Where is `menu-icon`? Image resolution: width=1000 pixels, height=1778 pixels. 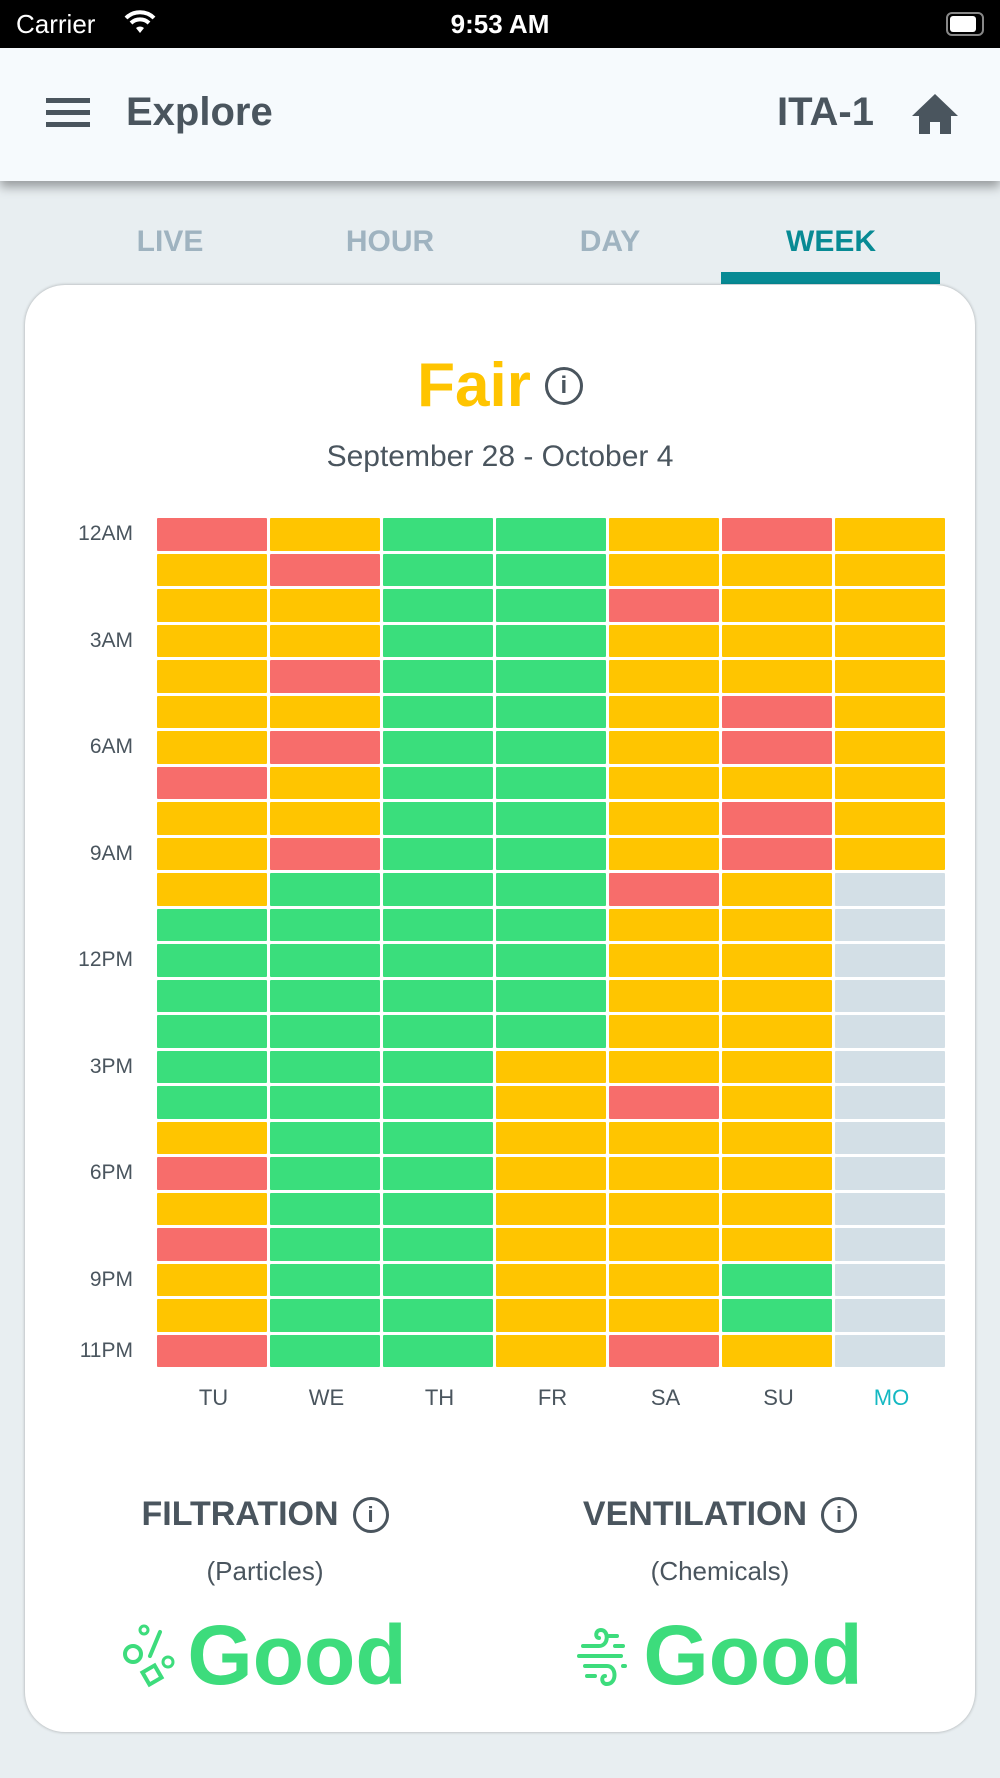
menu-icon is located at coordinates (68, 113).